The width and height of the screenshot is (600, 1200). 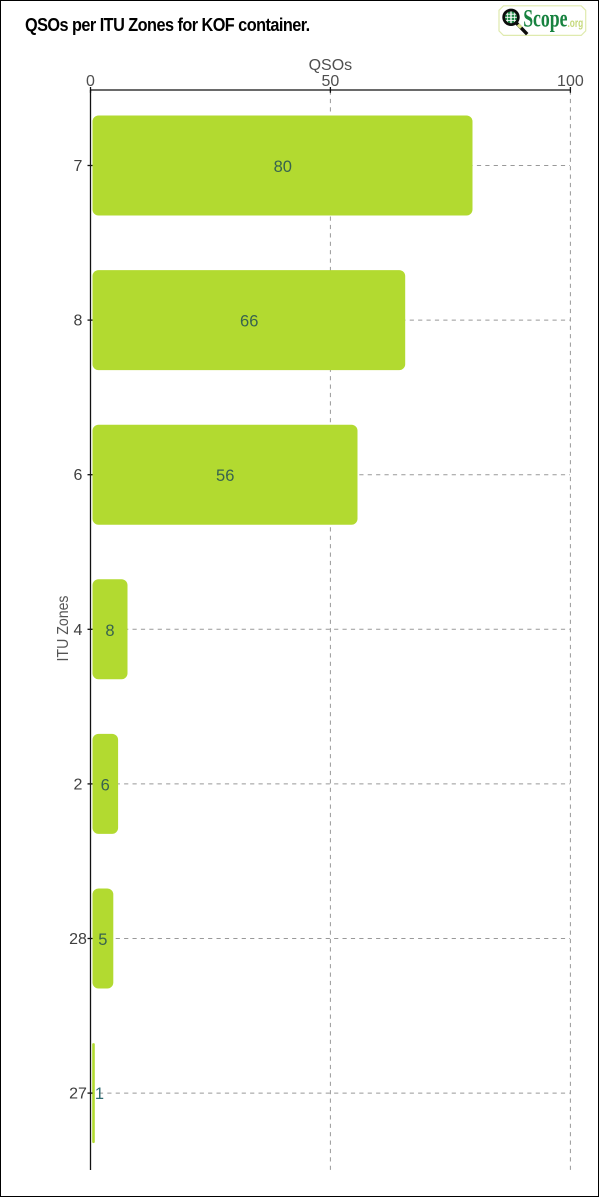 What do you see at coordinates (283, 167) in the screenshot?
I see `svg-text: 80` at bounding box center [283, 167].